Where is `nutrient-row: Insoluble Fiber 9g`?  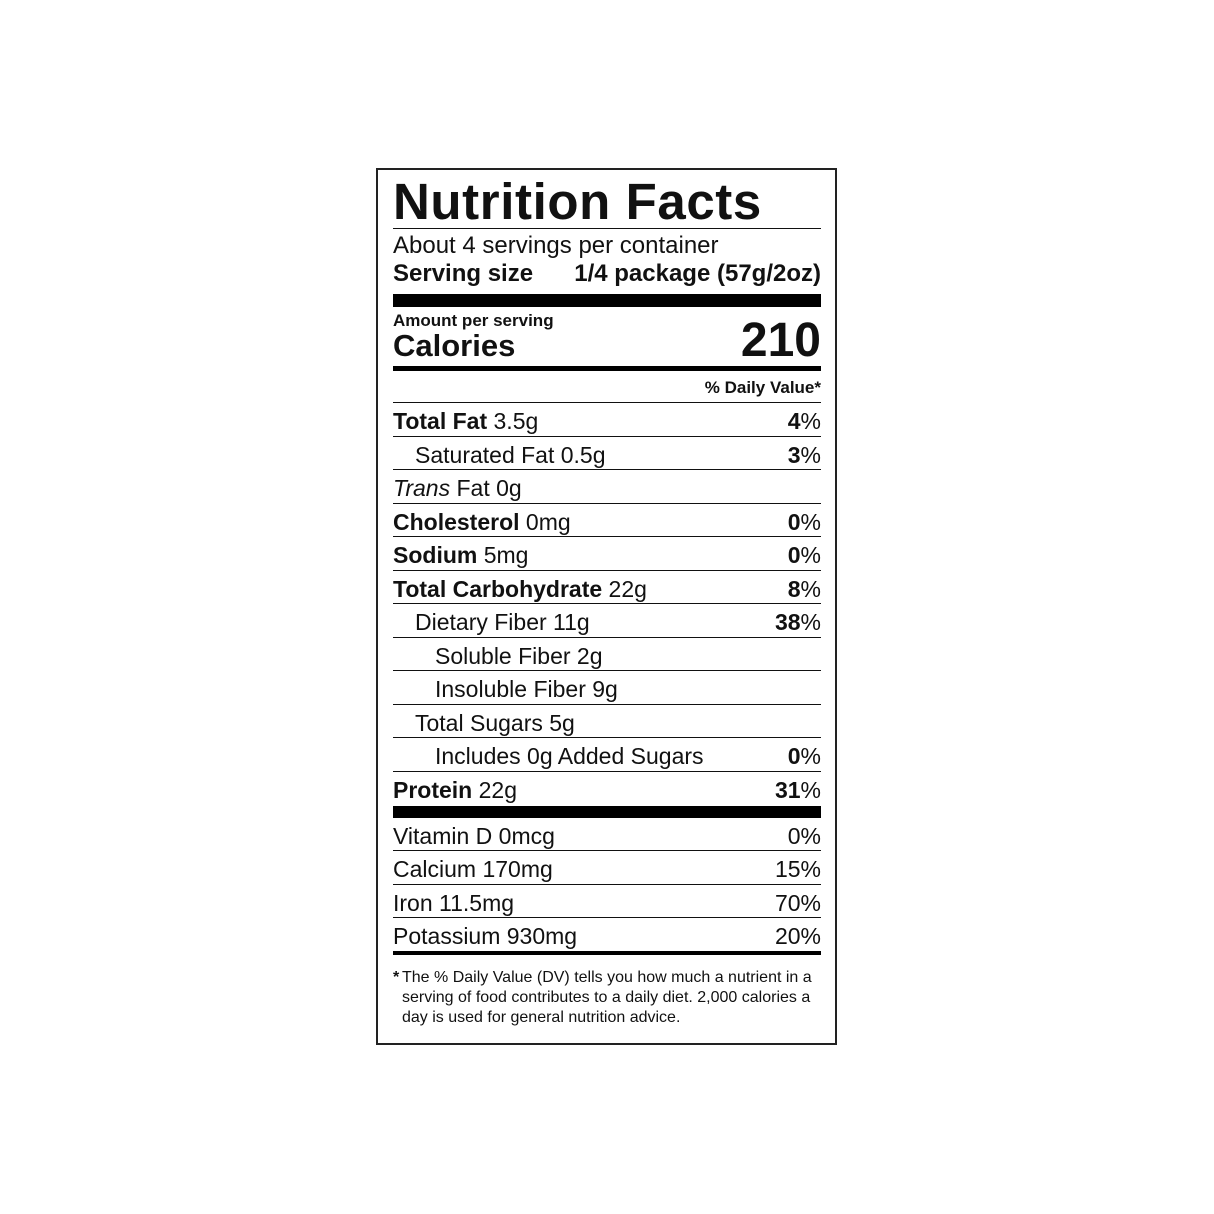
nutrient-row: Insoluble Fiber 9g is located at coordinates (607, 688).